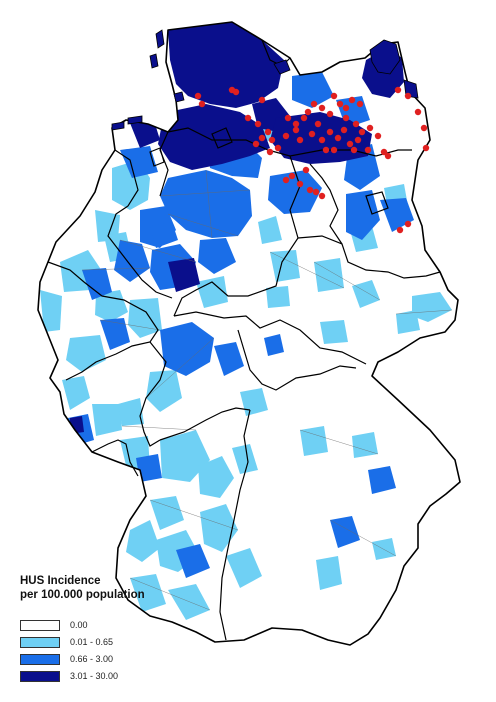  I want to click on legend-label: 0.00, so click(79, 625).